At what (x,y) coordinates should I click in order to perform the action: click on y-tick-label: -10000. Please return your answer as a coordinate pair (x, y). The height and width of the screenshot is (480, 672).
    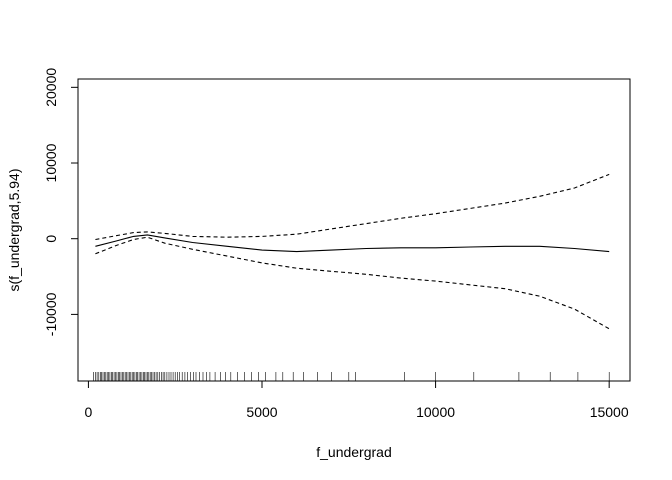
    Looking at the image, I should click on (51, 314).